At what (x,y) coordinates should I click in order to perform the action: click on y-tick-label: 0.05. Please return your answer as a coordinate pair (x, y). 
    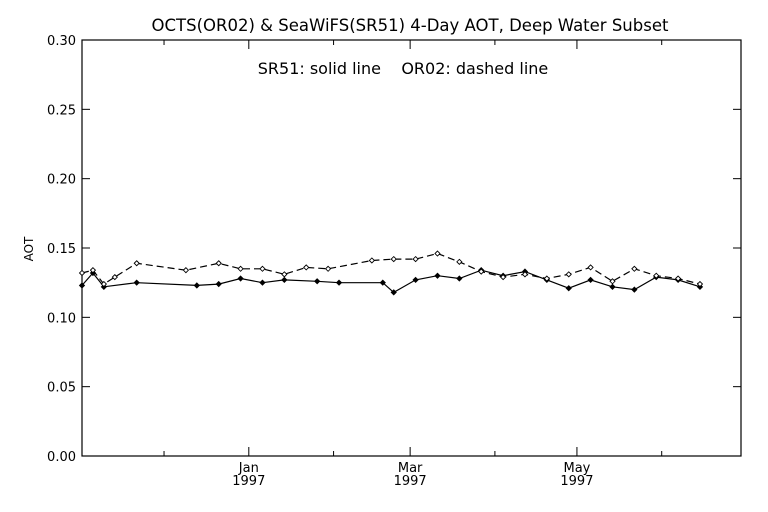
    Looking at the image, I should click on (61, 388).